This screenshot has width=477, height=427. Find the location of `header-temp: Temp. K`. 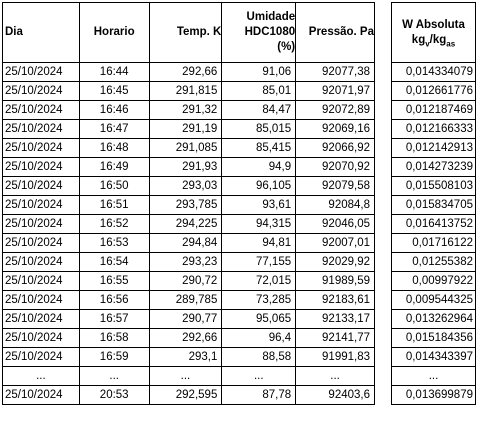

header-temp: Temp. K is located at coordinates (185, 32).